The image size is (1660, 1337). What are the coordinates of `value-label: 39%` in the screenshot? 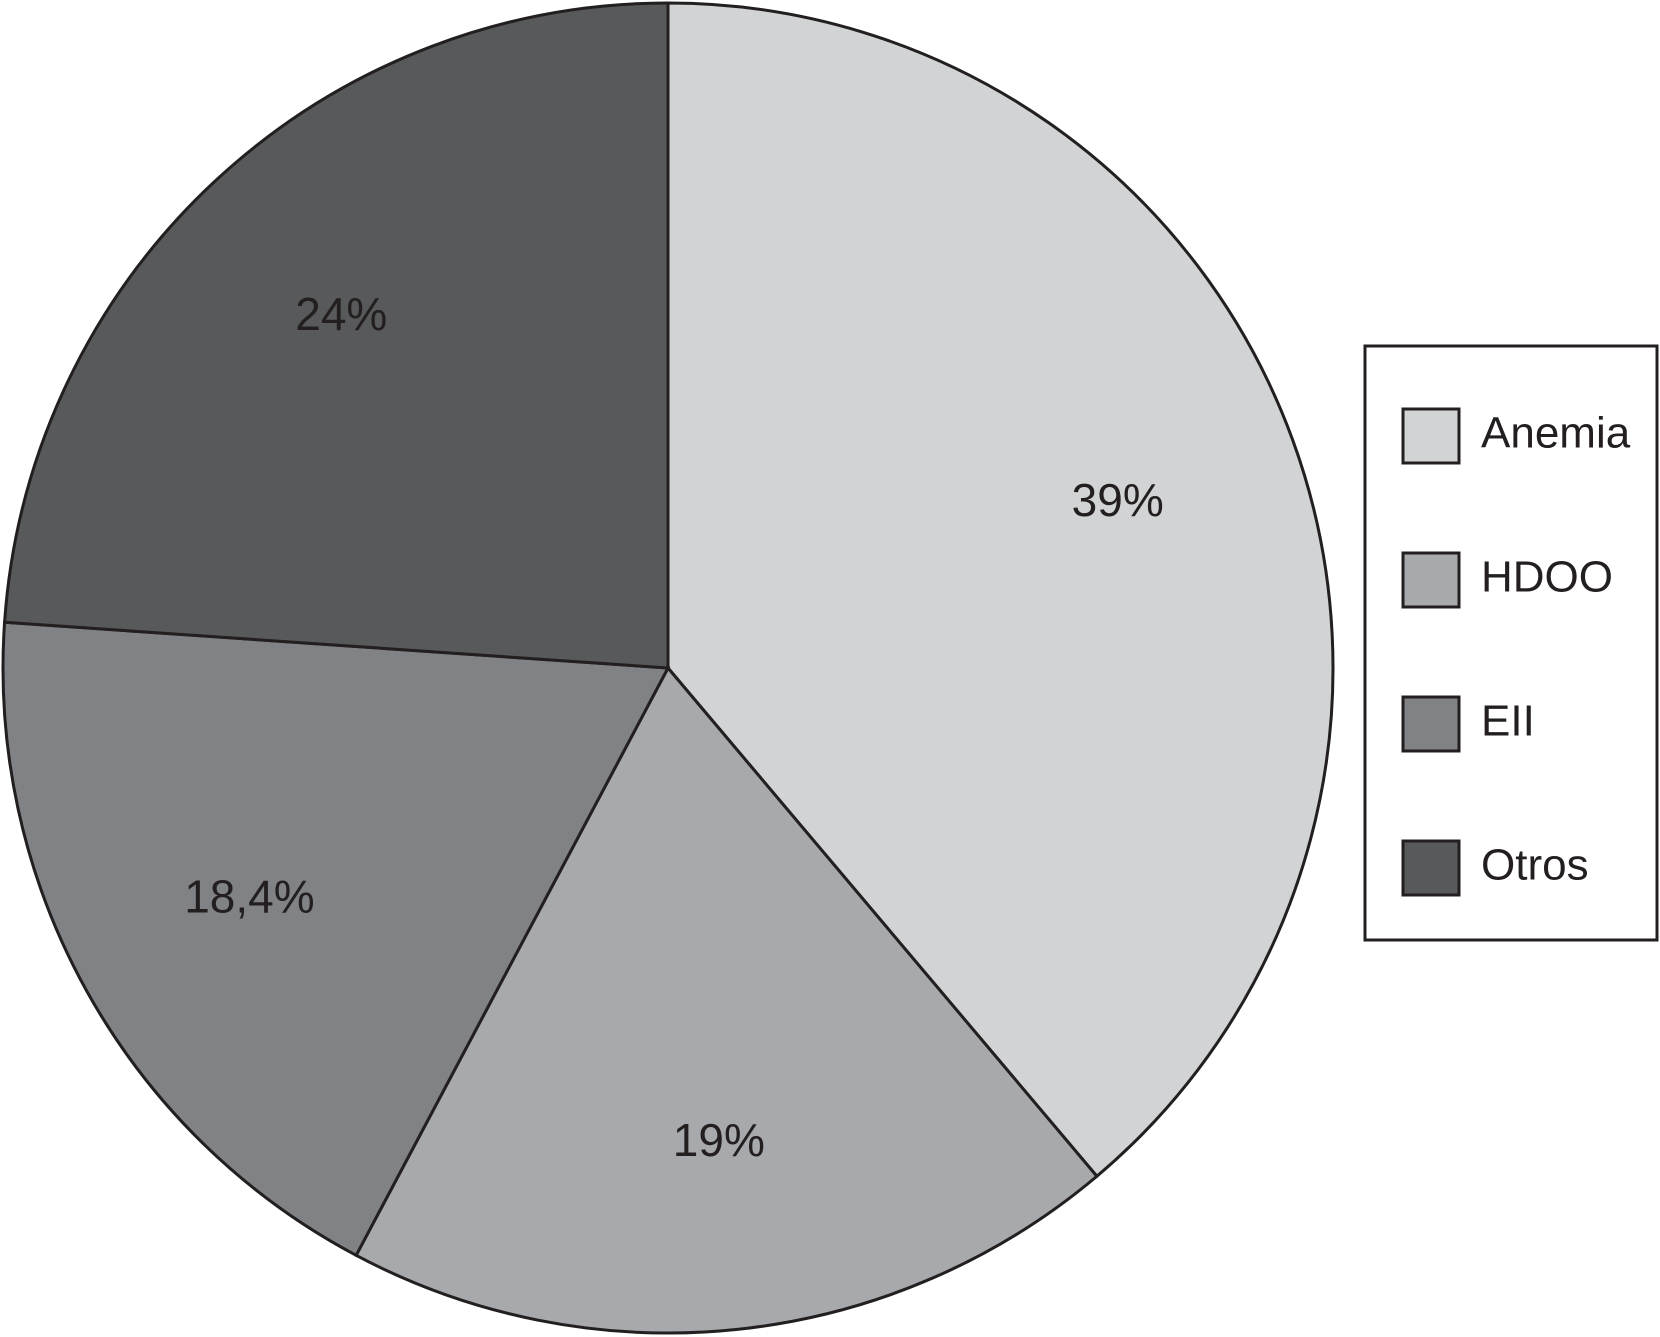 It's located at (1118, 500).